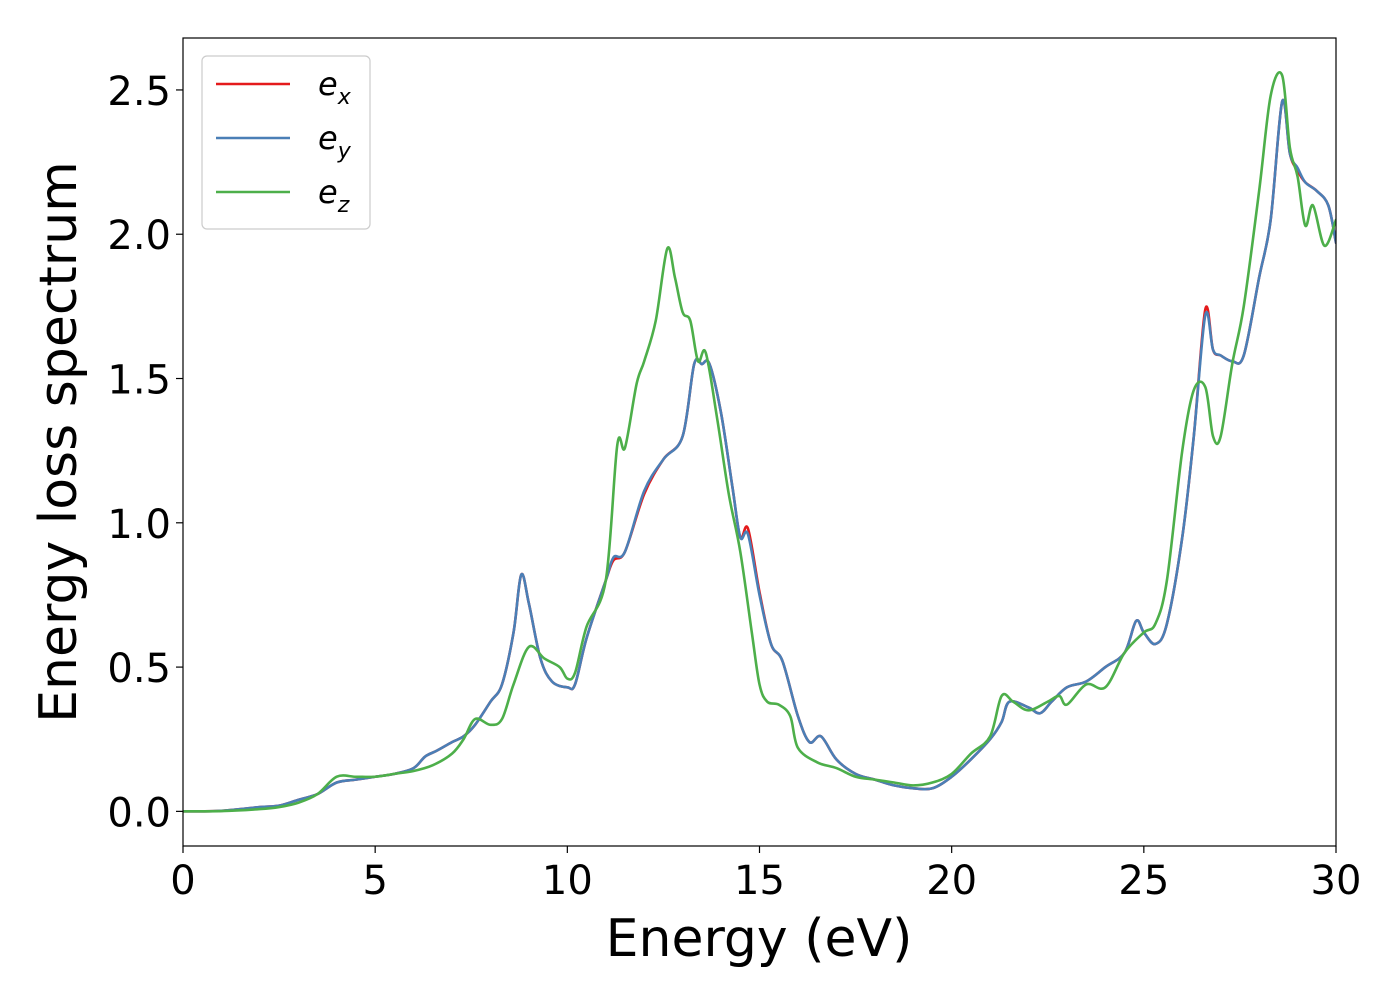 This screenshot has width=1400, height=1000. Describe the element at coordinates (951, 881) in the screenshot. I see `x-tick-label: 20` at that location.